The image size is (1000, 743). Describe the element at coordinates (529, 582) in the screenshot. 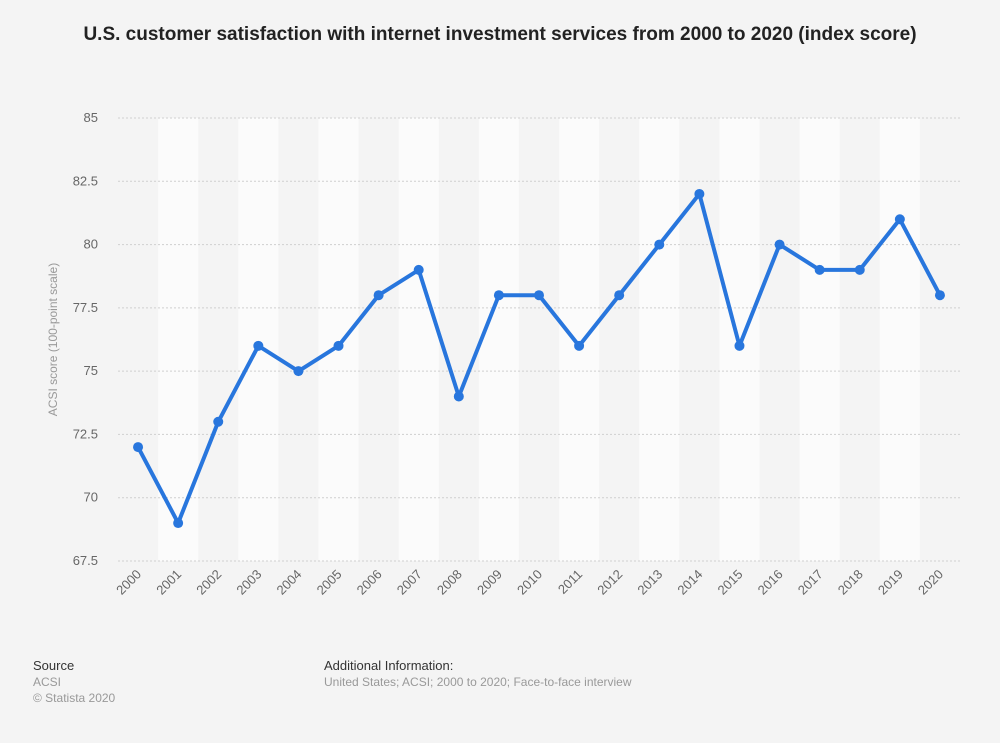

I see `x-tick-label: 2010` at that location.